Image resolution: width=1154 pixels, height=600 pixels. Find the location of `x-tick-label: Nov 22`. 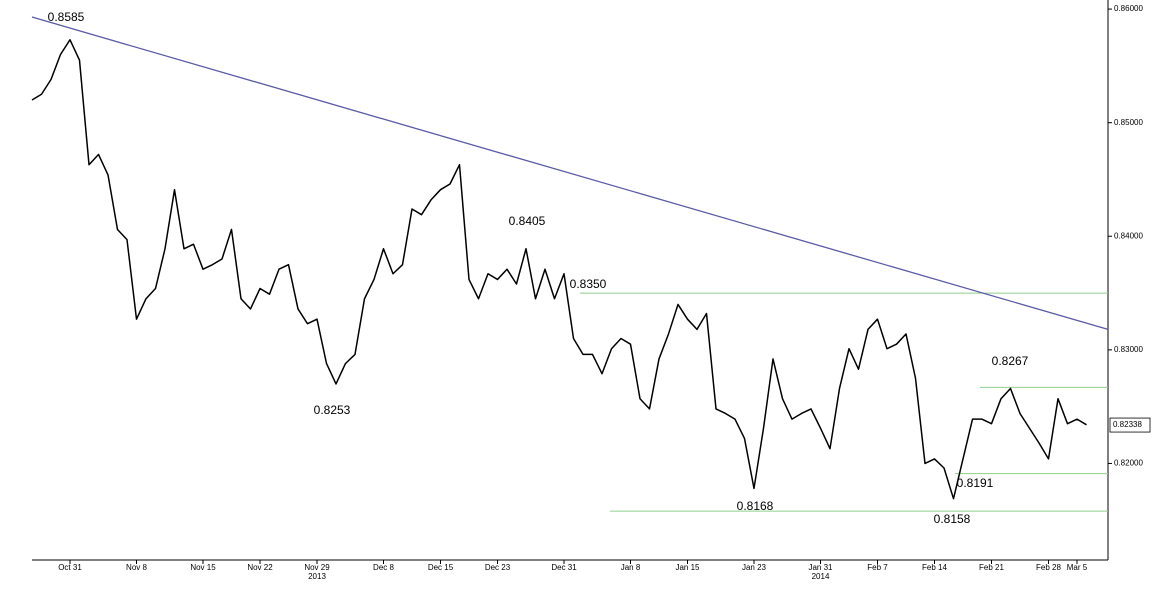

x-tick-label: Nov 22 is located at coordinates (260, 567).